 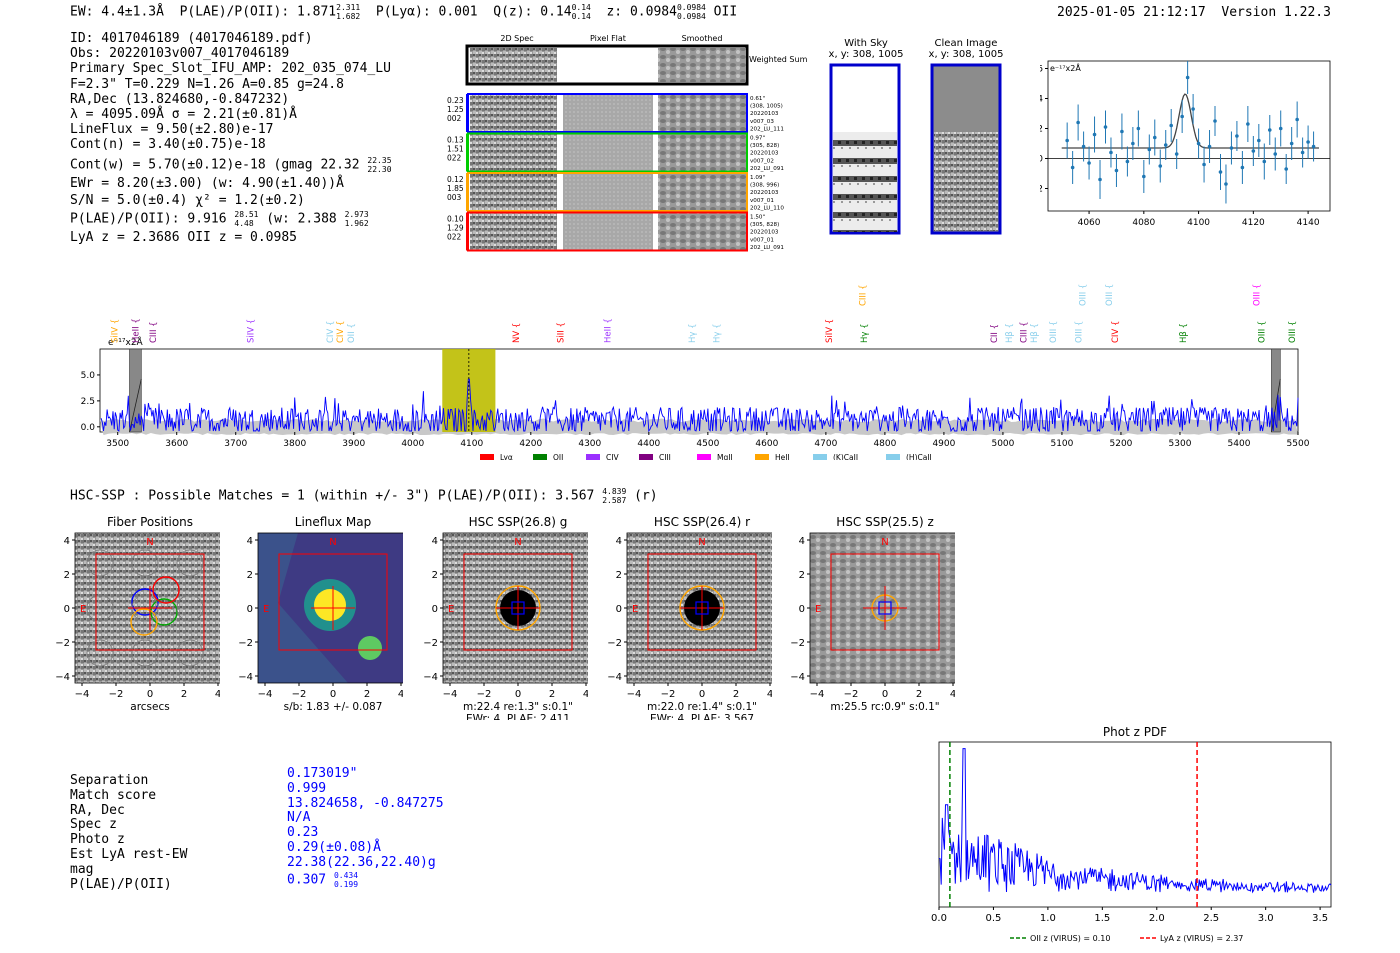 What do you see at coordinates (885, 522) in the screenshot?
I see `panel-title: HSC SSP(25.5) z` at bounding box center [885, 522].